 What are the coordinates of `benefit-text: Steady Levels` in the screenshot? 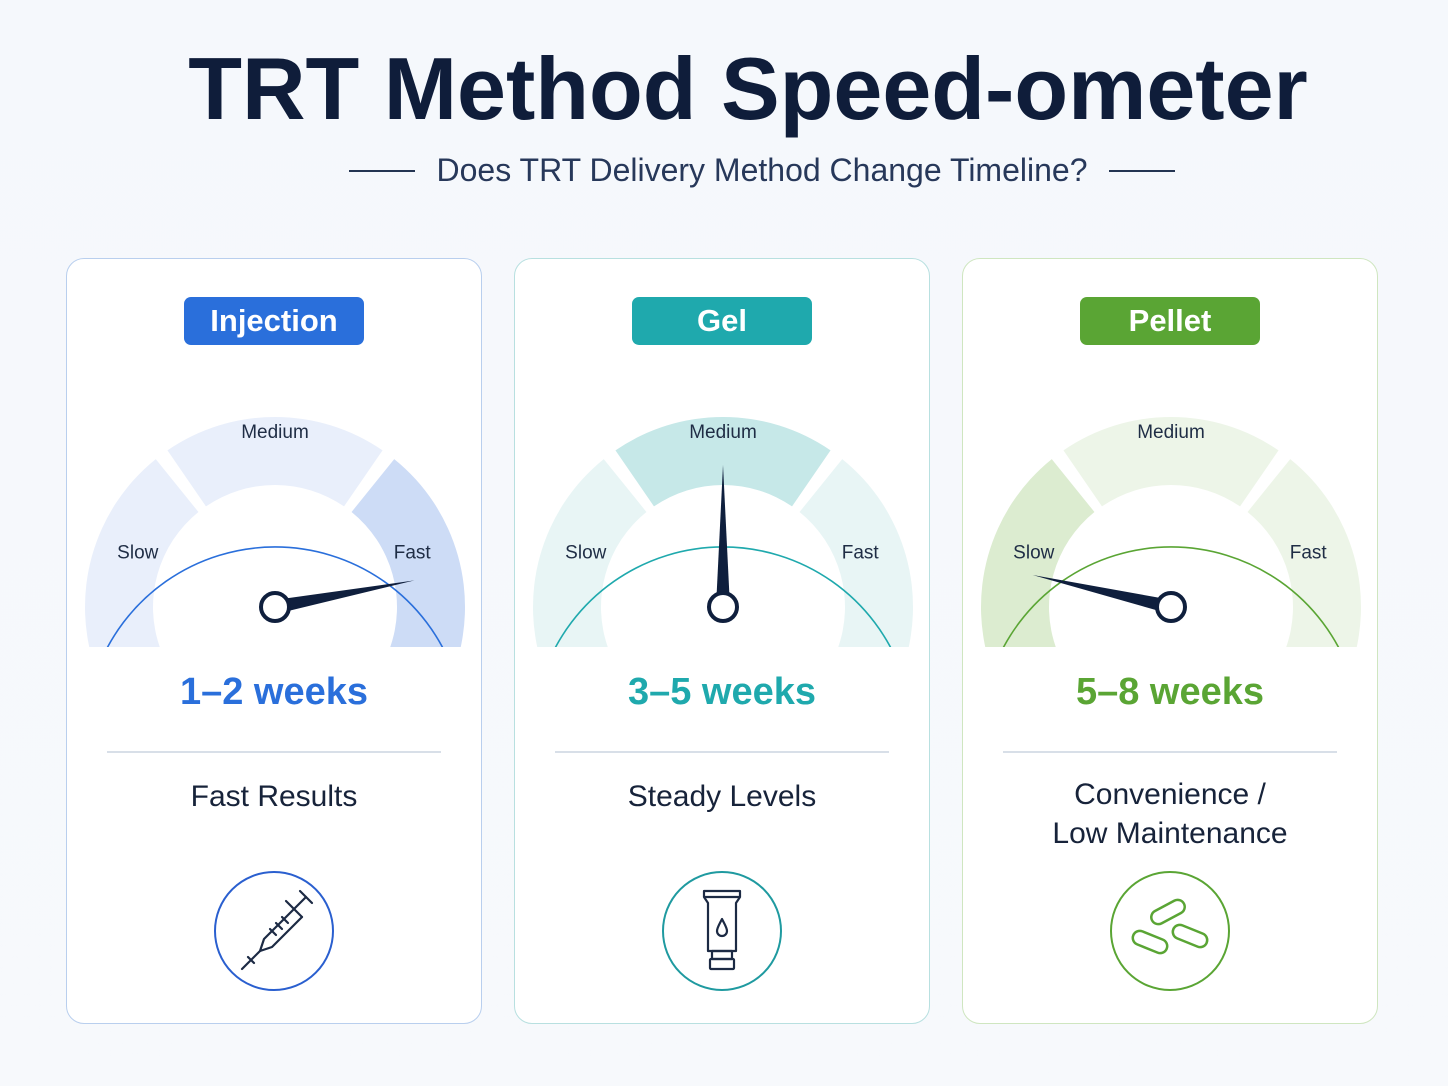 It's located at (722, 796).